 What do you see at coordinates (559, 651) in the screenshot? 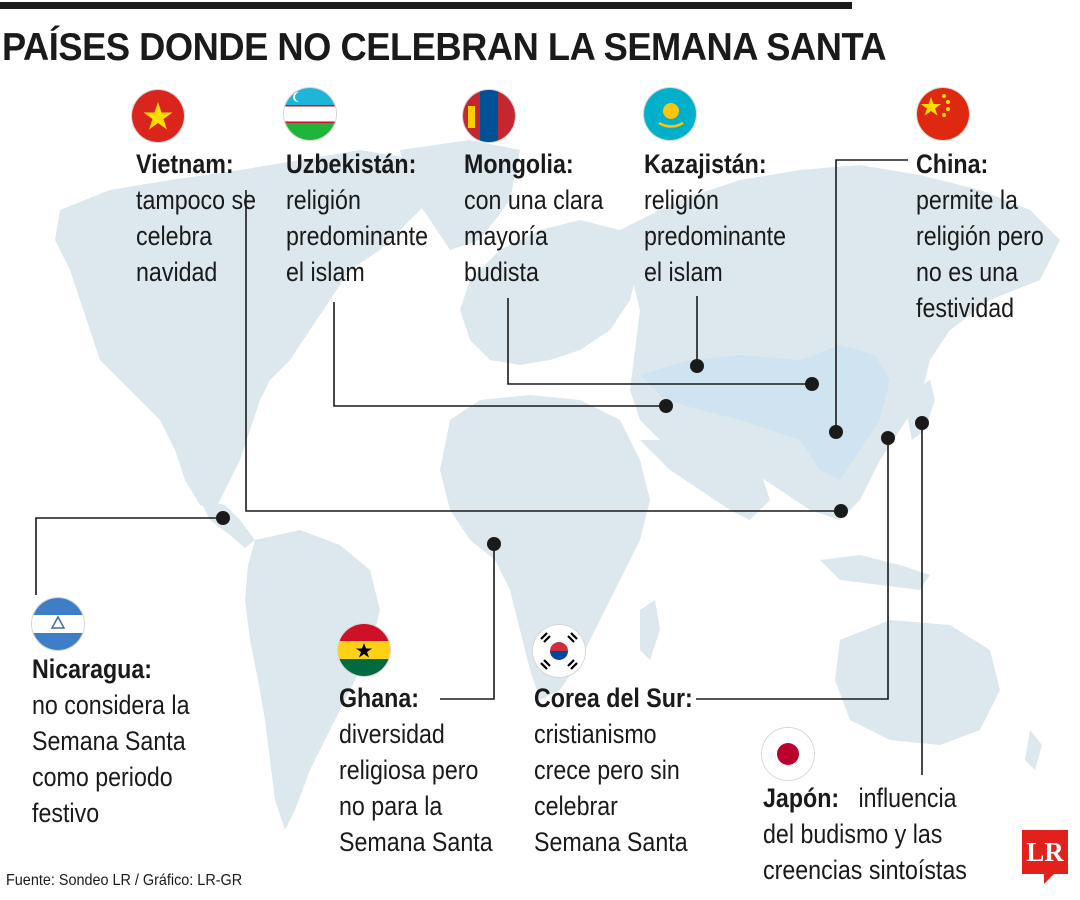
I see `south-korea-flag-icon` at bounding box center [559, 651].